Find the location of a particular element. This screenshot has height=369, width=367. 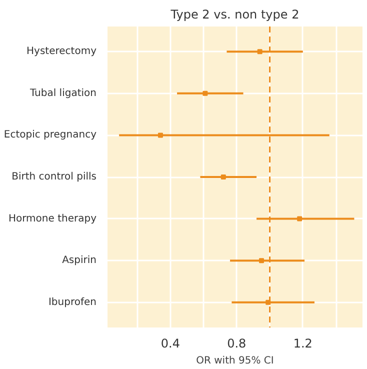

y-tick-label: Ibuprofen is located at coordinates (72, 302).